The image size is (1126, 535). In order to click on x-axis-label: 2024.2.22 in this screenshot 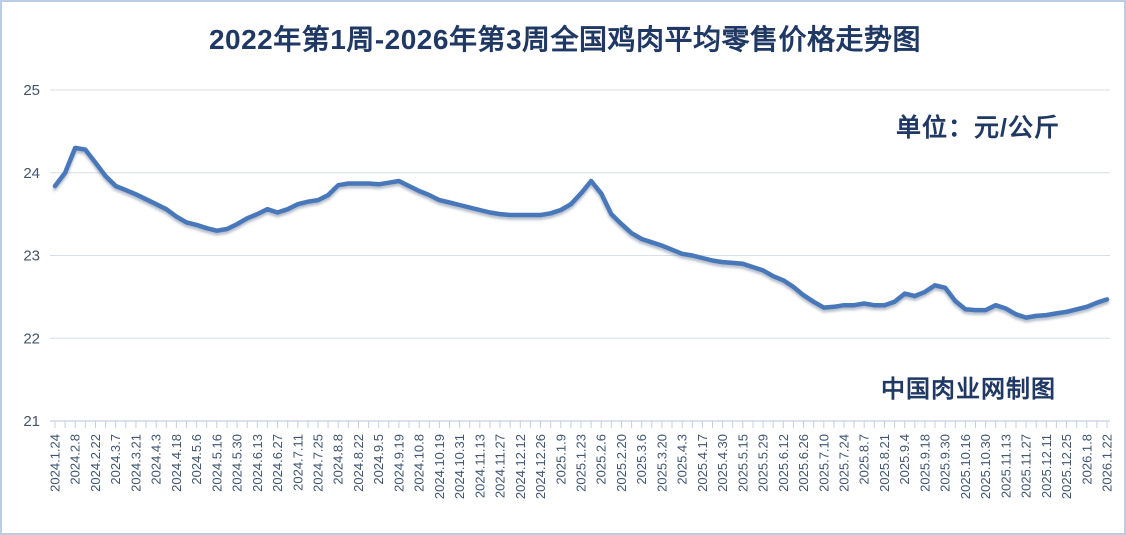, I will do `click(95, 463)`.